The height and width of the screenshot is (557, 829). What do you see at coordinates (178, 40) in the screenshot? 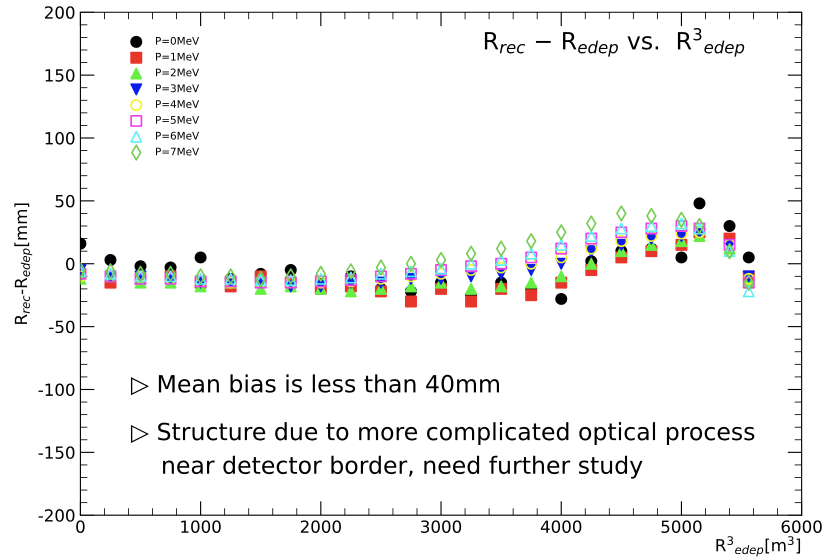
I see `legend-label: P=0MeV` at bounding box center [178, 40].